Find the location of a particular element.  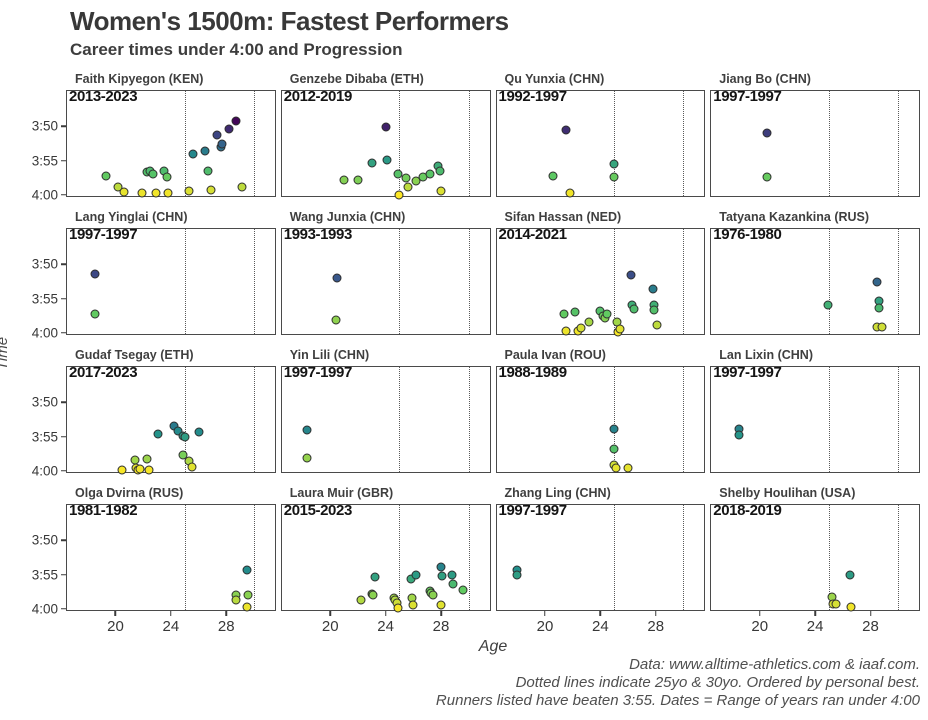

facet-cell: Shelby Houlihan (USA) 2018-2019 20 24 28 is located at coordinates (815, 559).